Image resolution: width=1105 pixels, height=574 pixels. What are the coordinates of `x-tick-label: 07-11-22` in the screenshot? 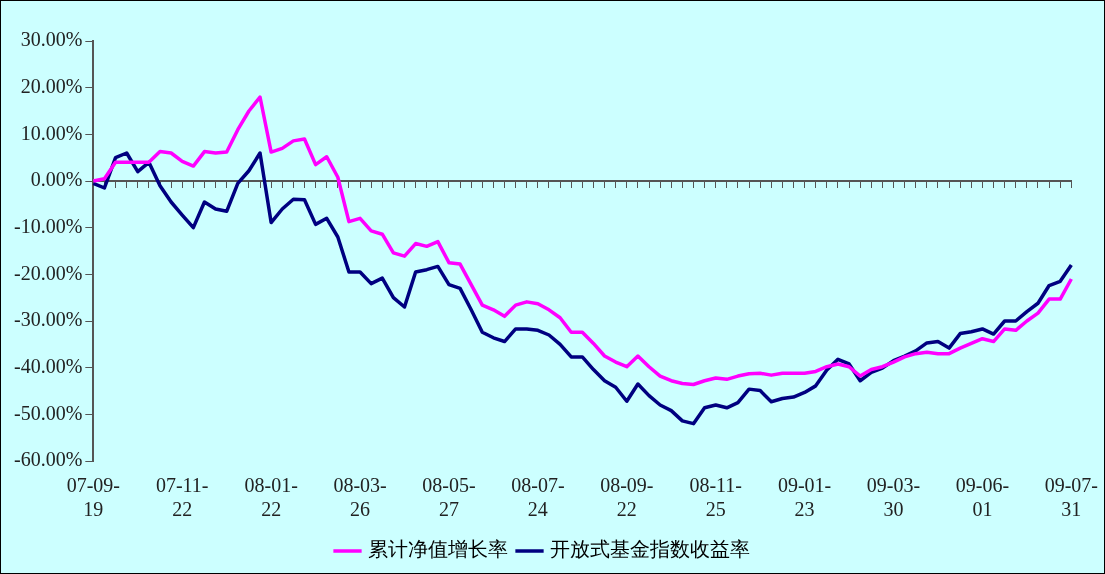 It's located at (182, 497).